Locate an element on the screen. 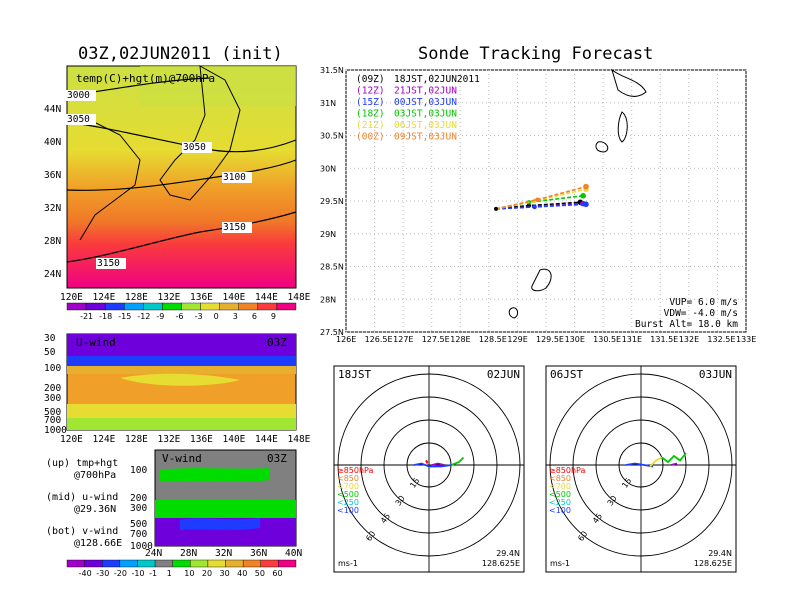  sonde-param: VDW= -4.0 m/s is located at coordinates (701, 313).